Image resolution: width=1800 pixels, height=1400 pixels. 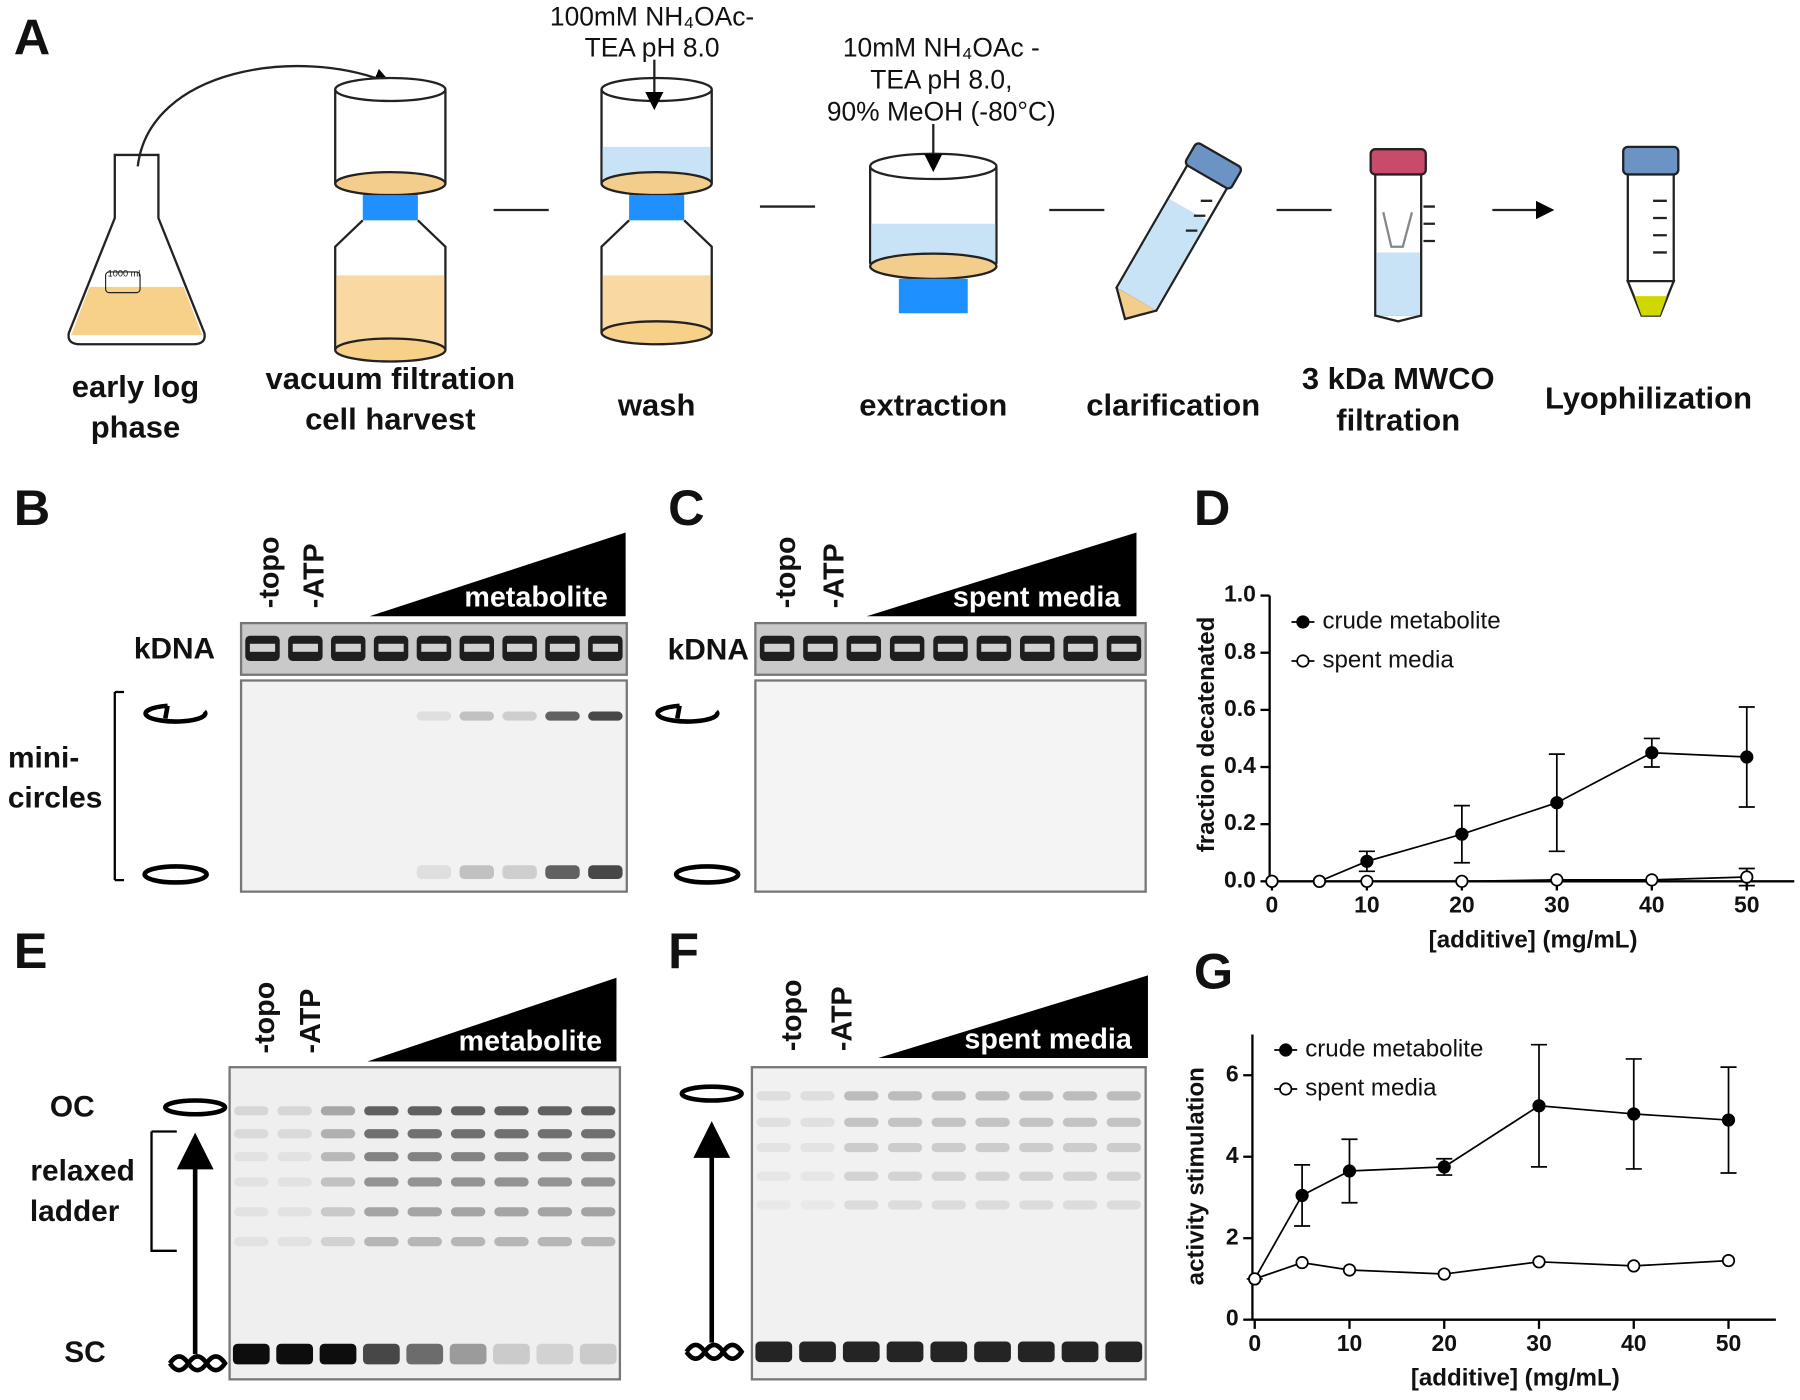 I want to click on y-tick-label: 4, so click(x=1232, y=1155).